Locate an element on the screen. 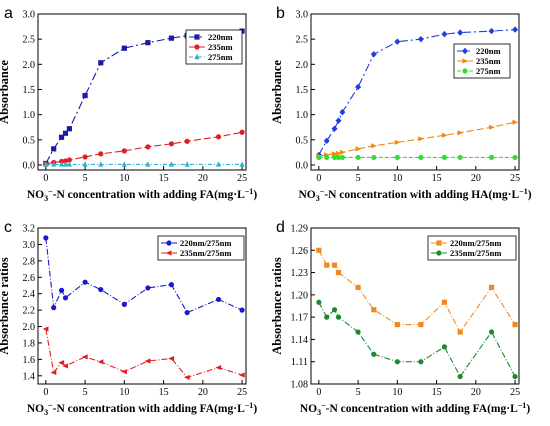  x-tick-label: 25 is located at coordinates (515, 178).